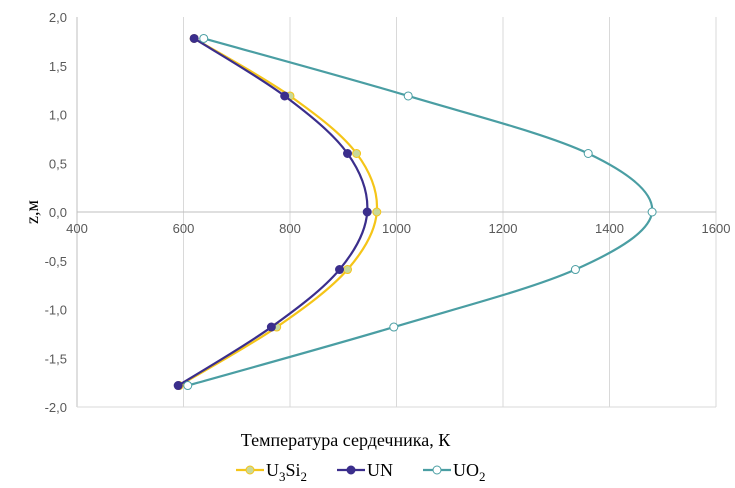  What do you see at coordinates (58, 163) in the screenshot?
I see `y-tick-label: 0,5` at bounding box center [58, 163].